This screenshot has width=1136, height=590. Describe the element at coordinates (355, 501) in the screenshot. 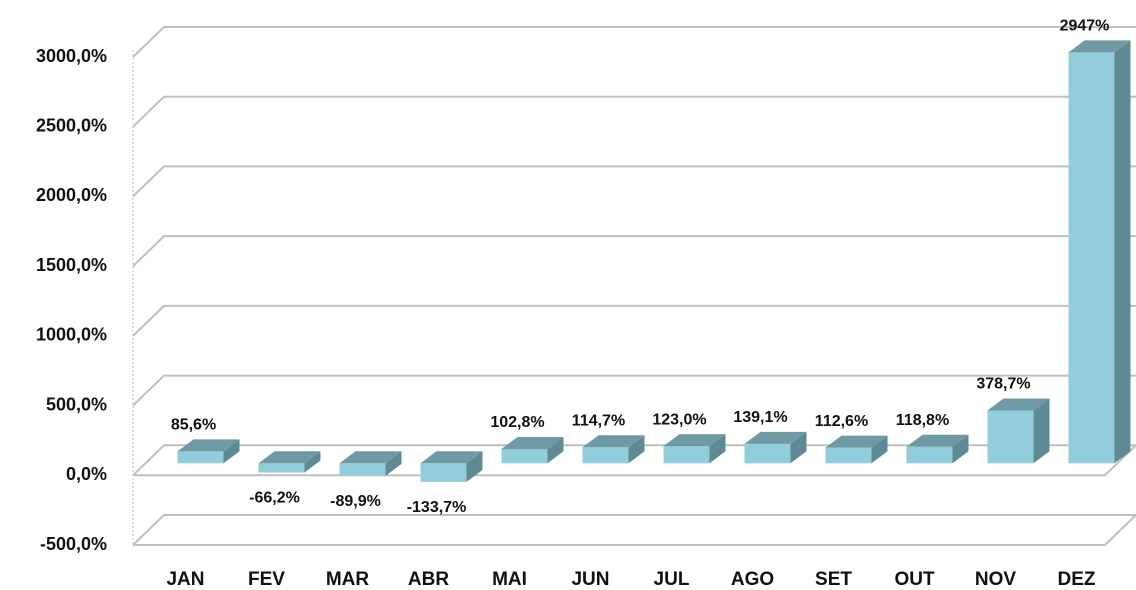

I see `data-label: -89,9%` at that location.